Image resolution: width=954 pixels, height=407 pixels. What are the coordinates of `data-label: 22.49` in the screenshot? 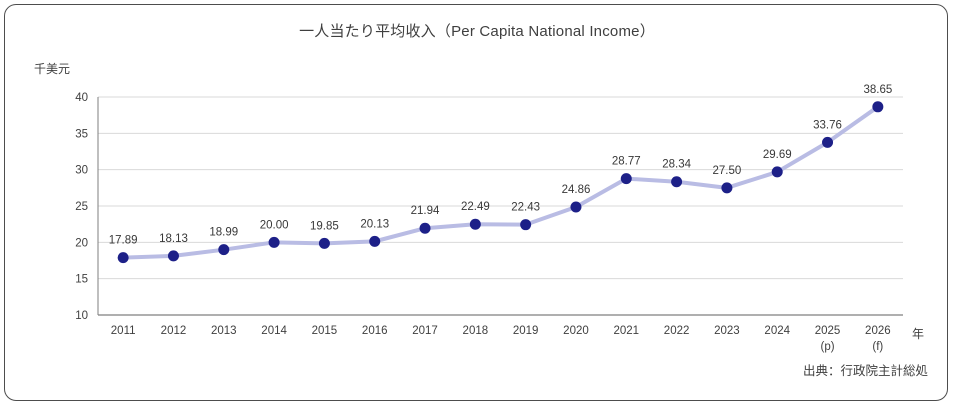 It's located at (475, 207).